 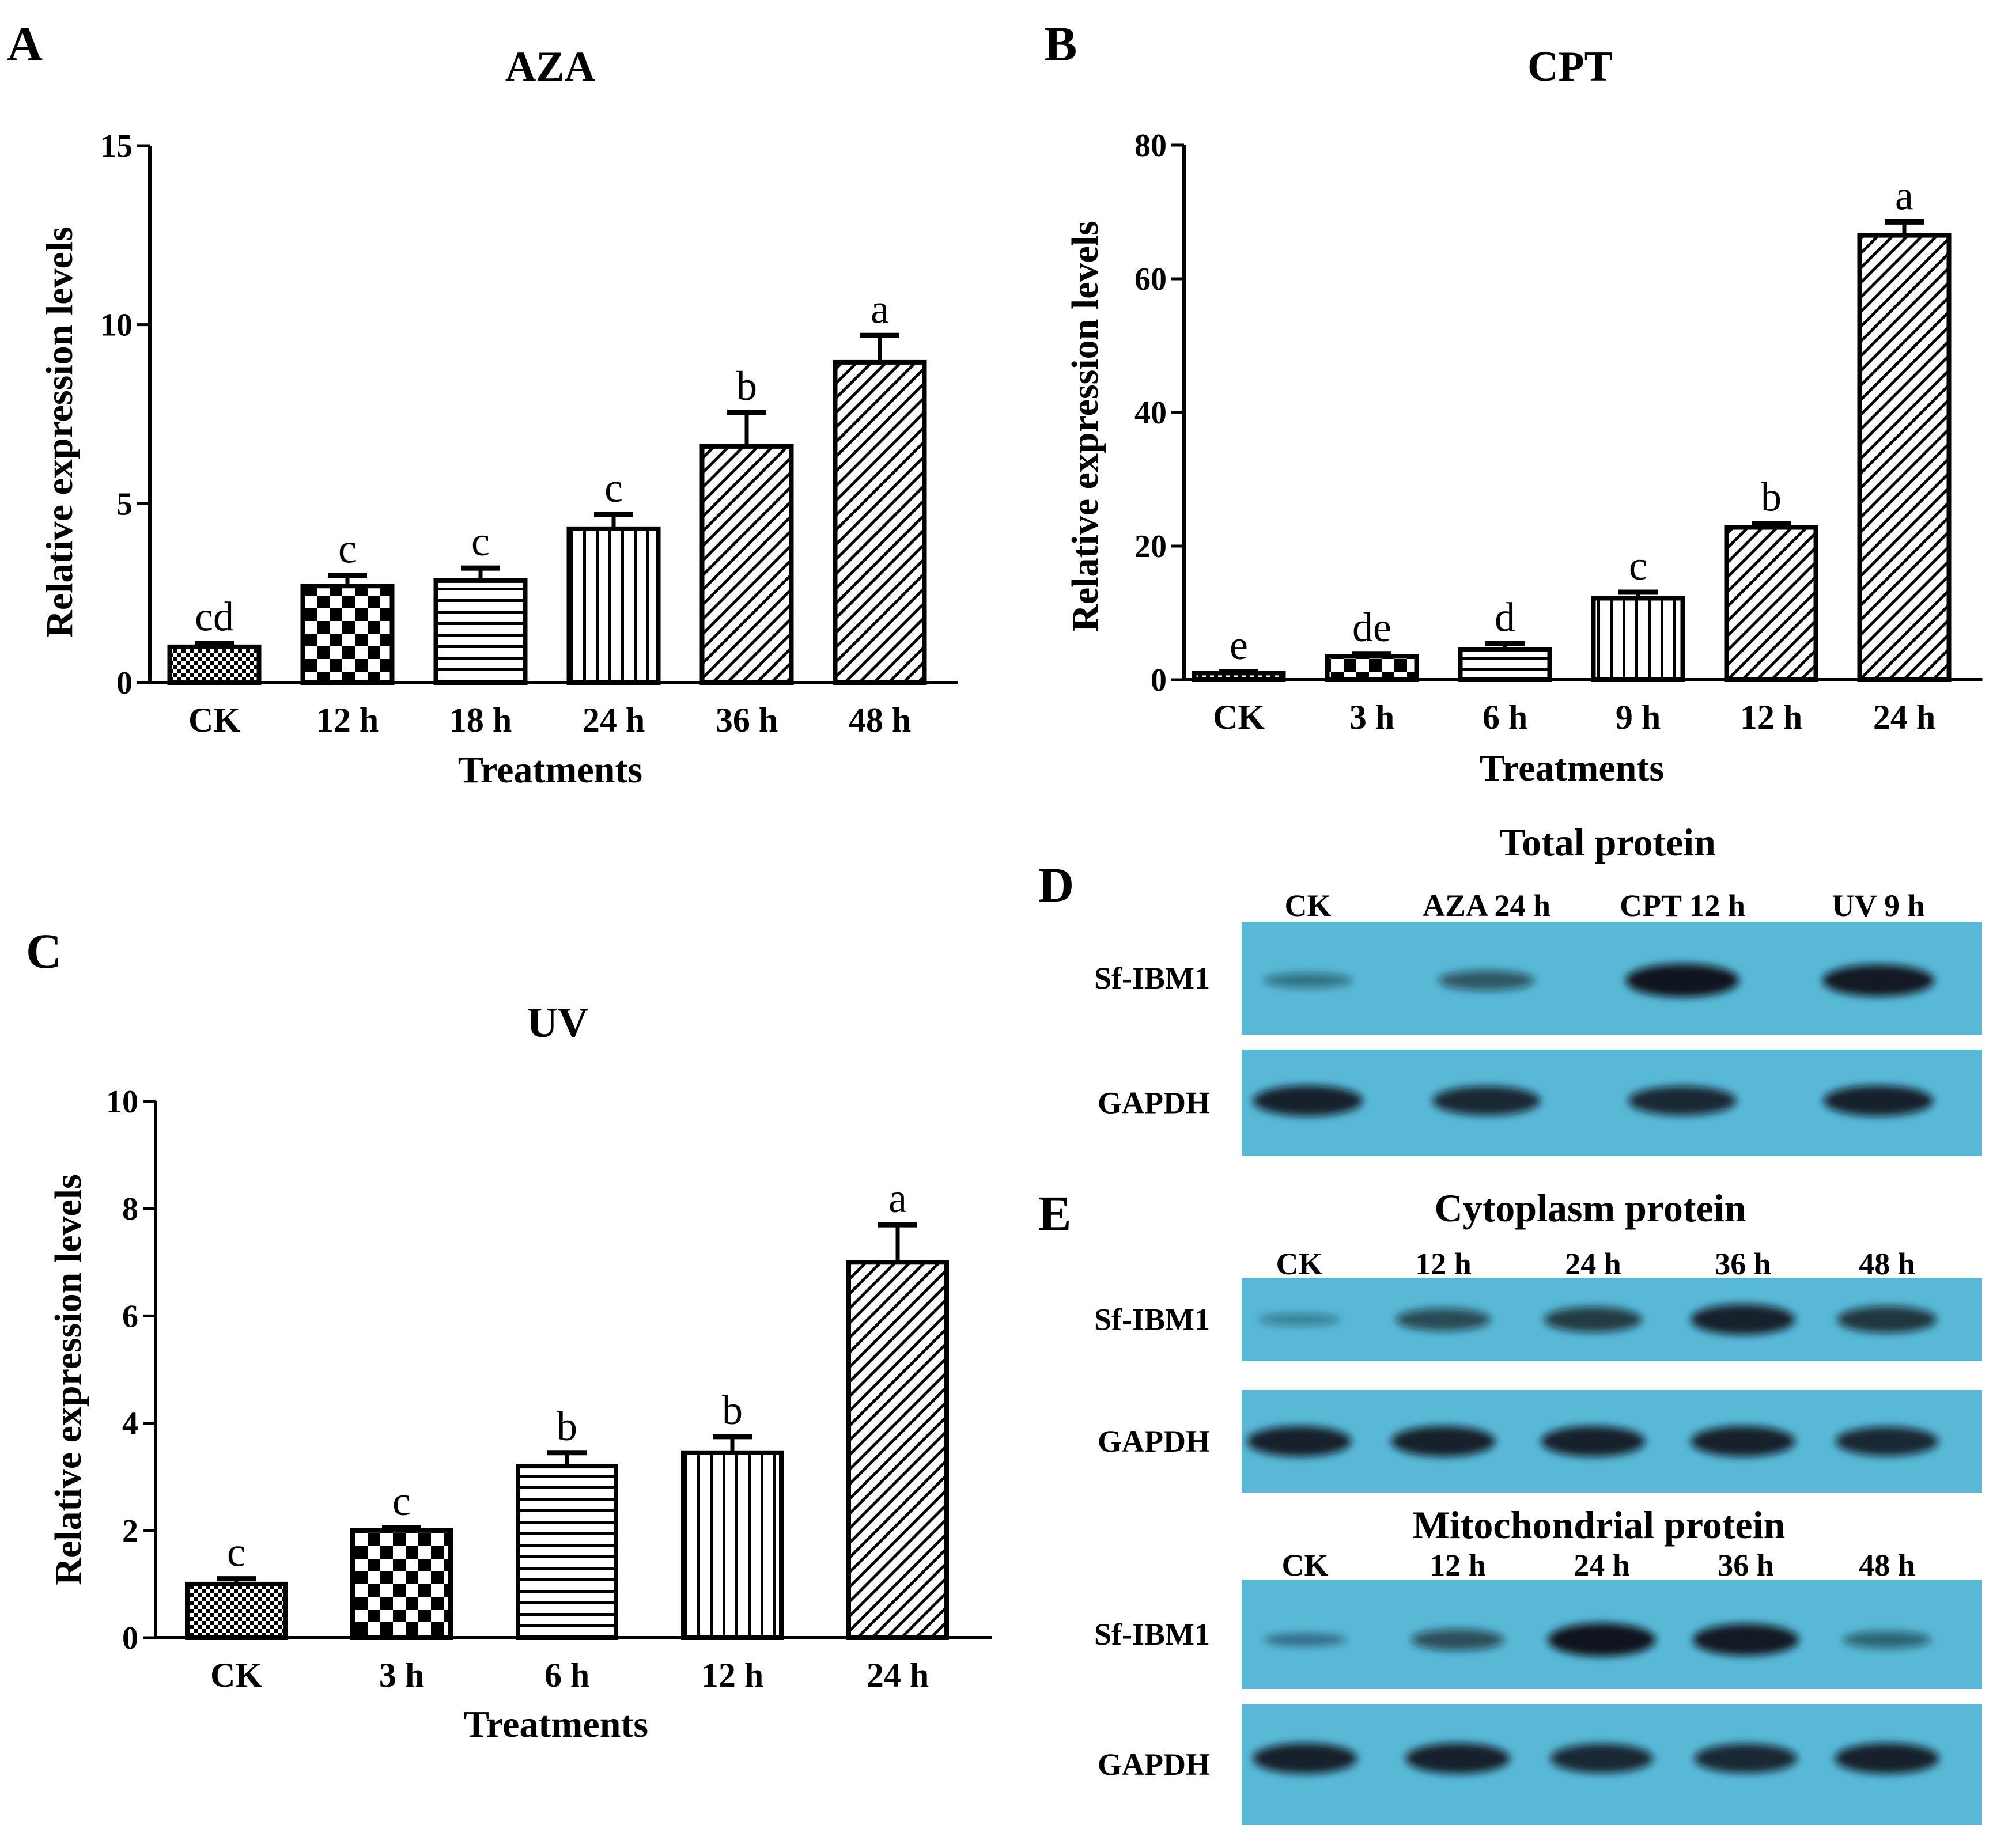 I want to click on y-tick-label: 10, so click(x=122, y=1102).